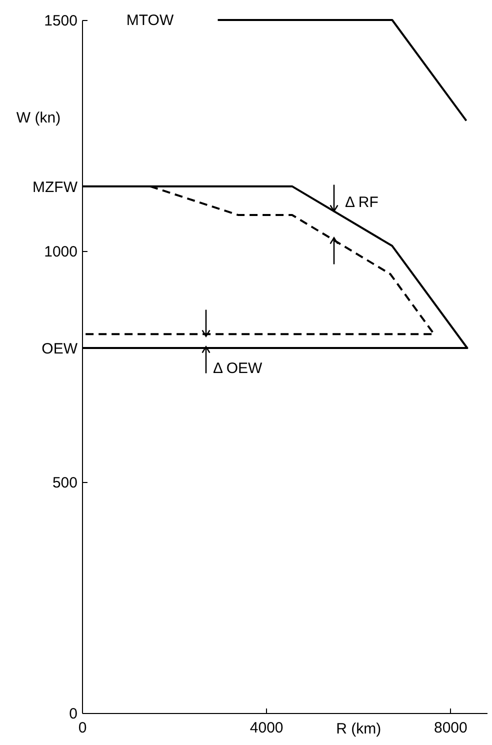  What do you see at coordinates (73, 714) in the screenshot?
I see `y-tick-label: 0` at bounding box center [73, 714].